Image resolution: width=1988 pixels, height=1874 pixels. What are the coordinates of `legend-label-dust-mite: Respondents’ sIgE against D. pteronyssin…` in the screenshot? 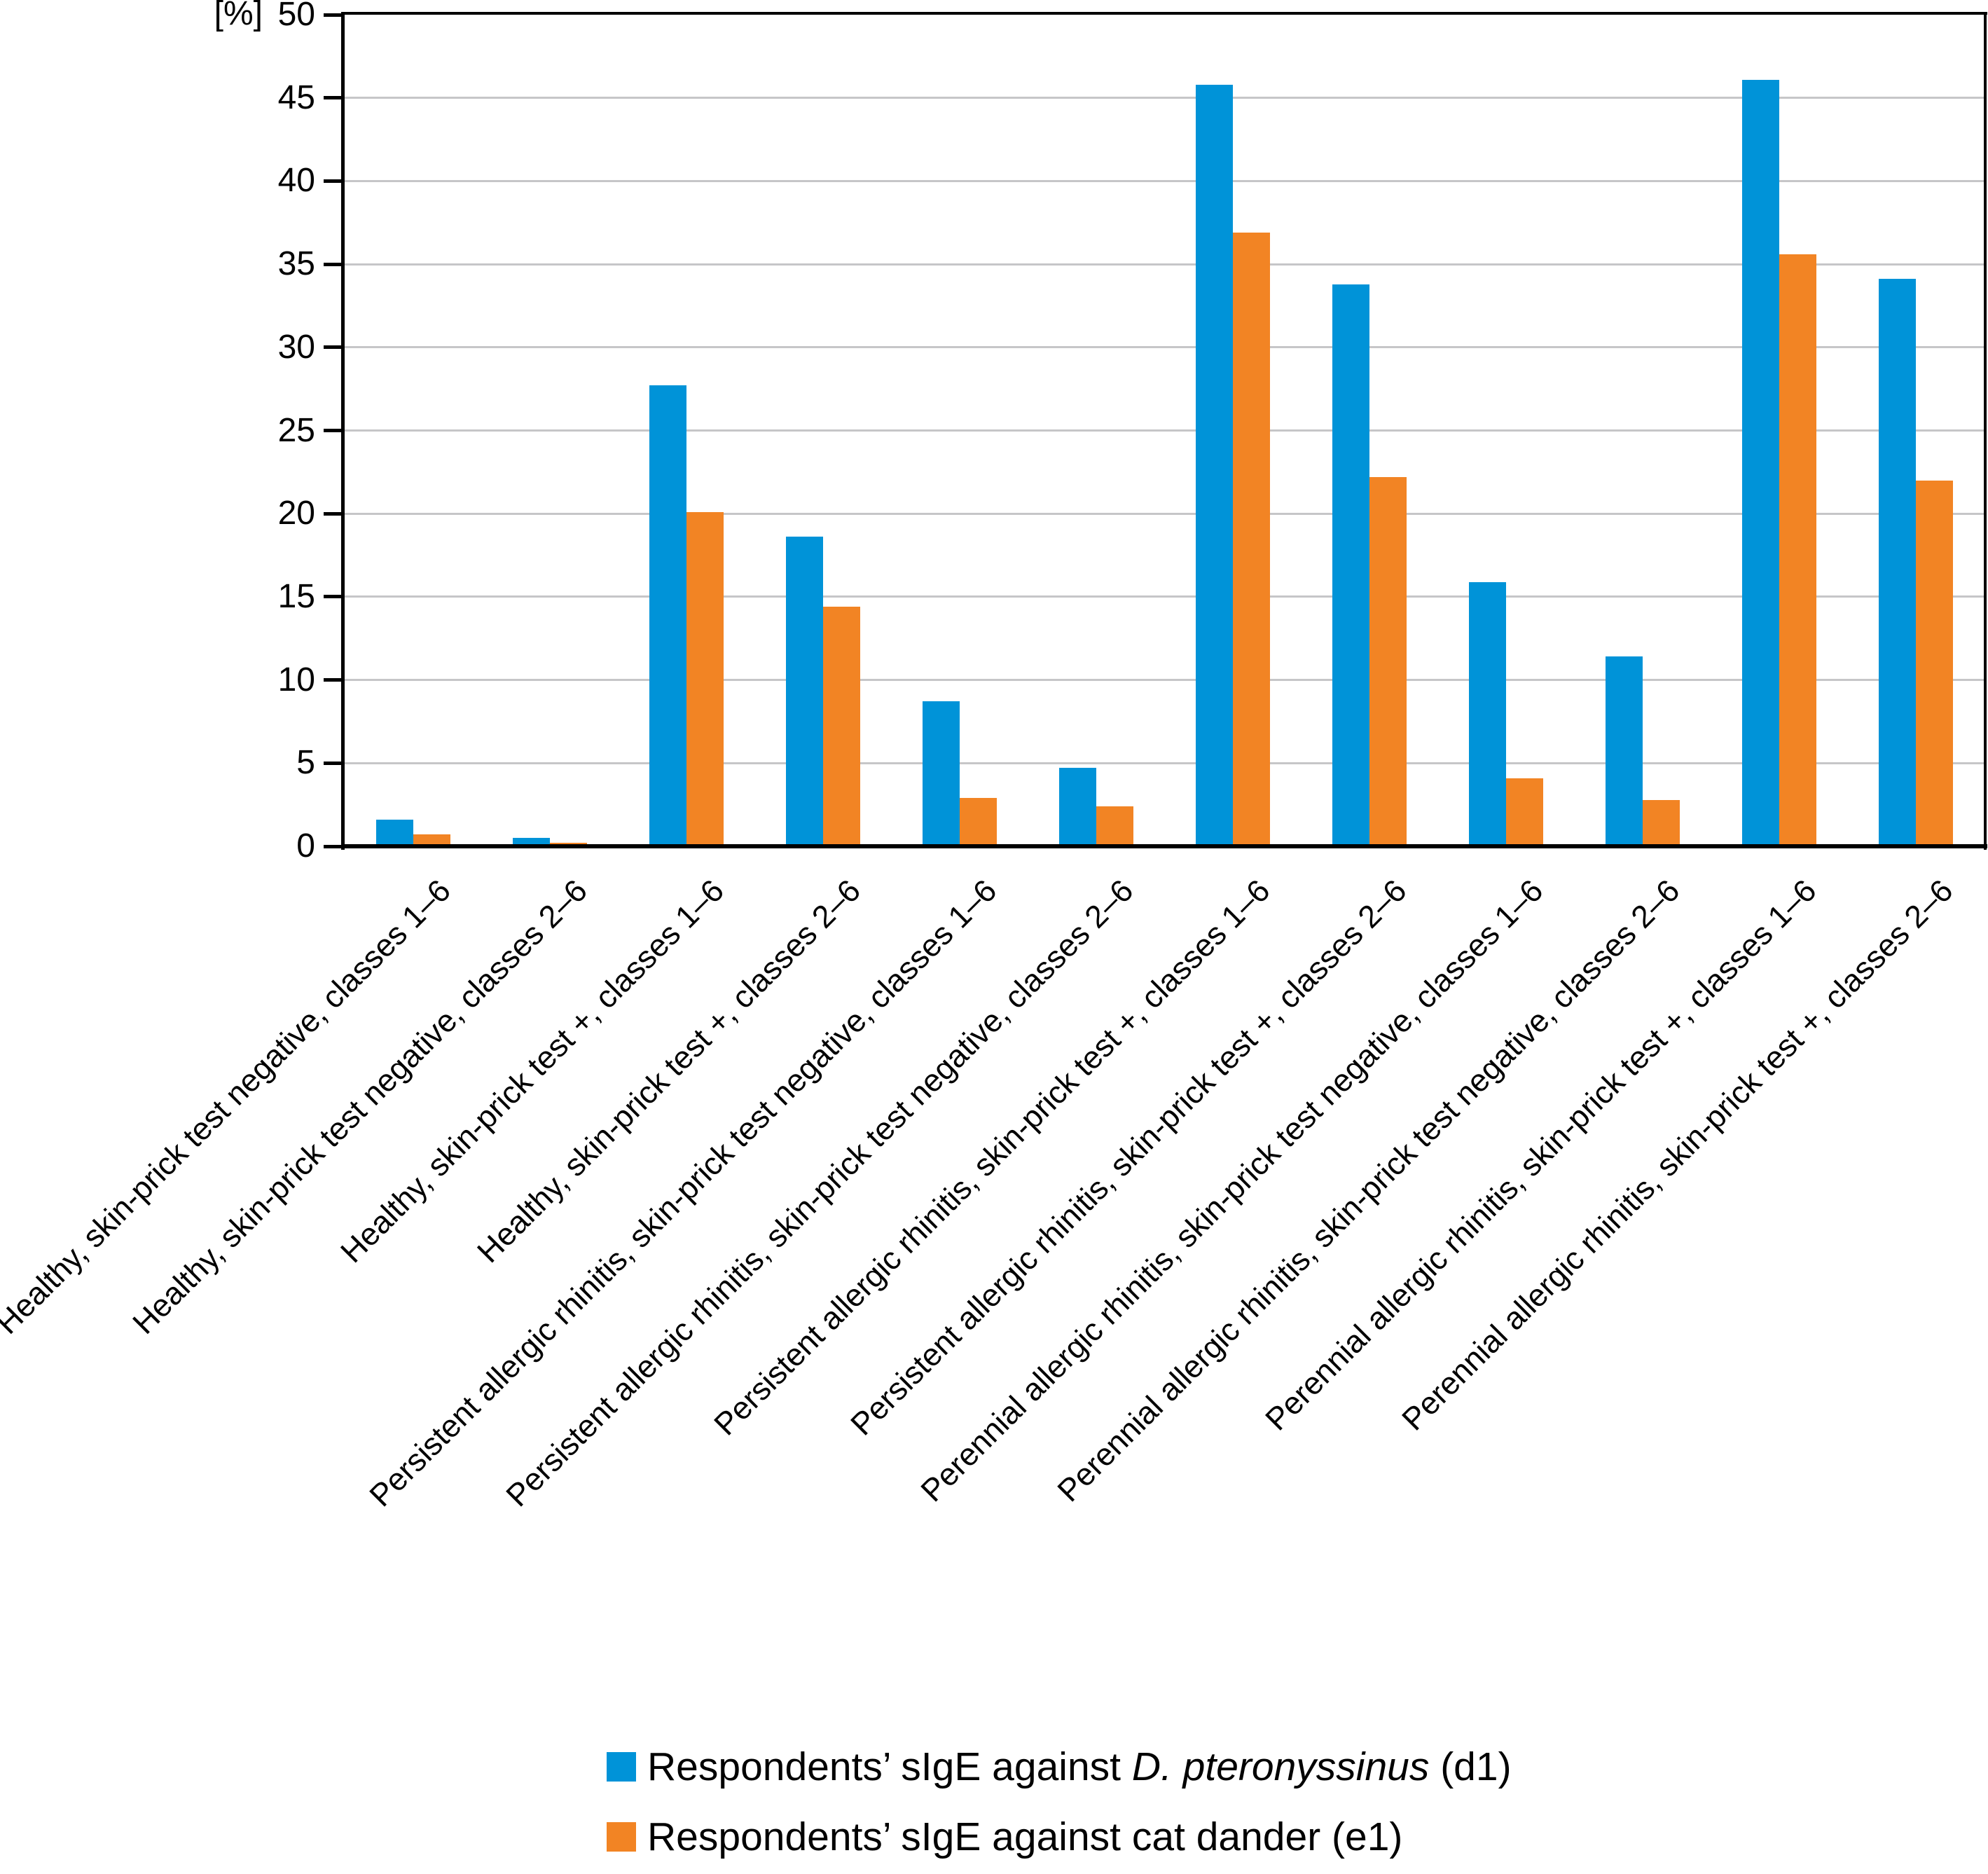 It's located at (1079, 1767).